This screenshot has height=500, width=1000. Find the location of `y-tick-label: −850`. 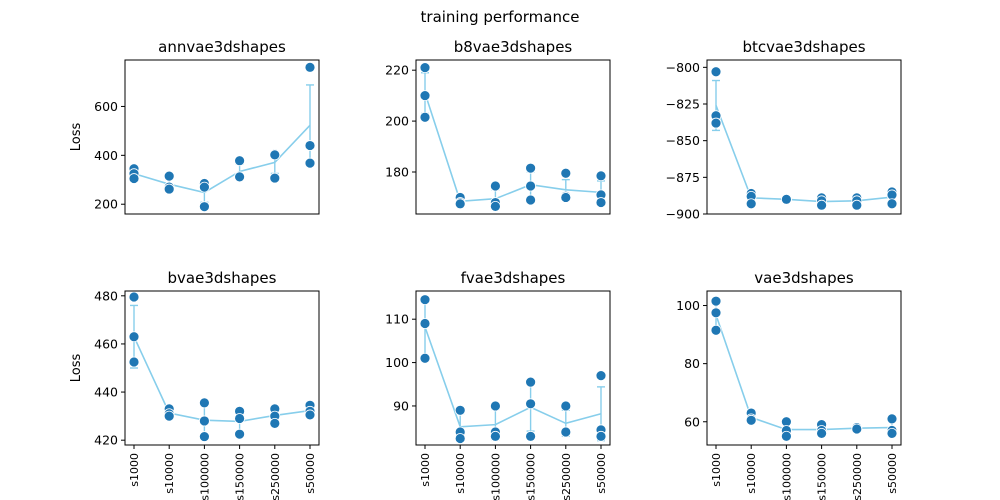

y-tick-label: −850 is located at coordinates (683, 140).